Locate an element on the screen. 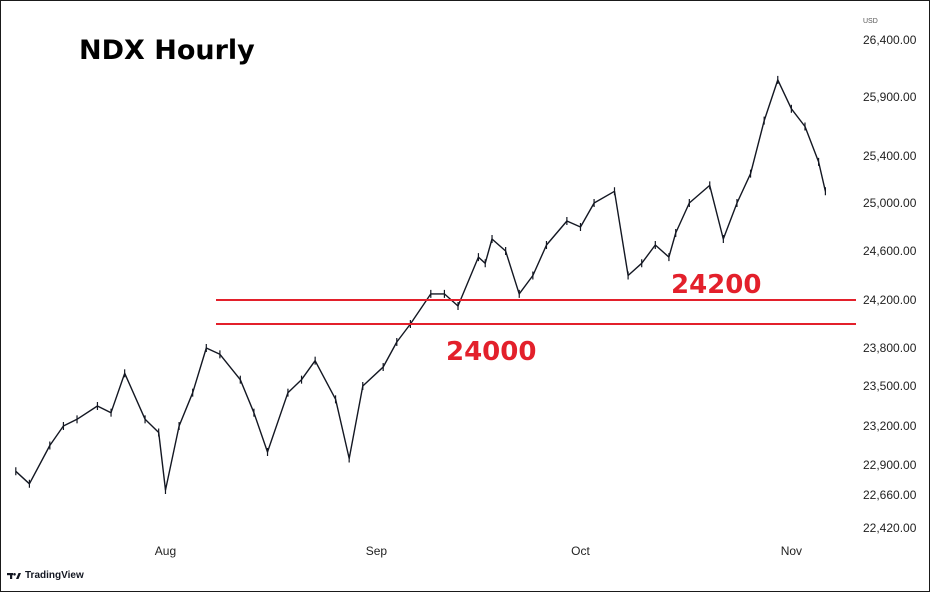  y-tick-label: 22,660.00 is located at coordinates (890, 495).